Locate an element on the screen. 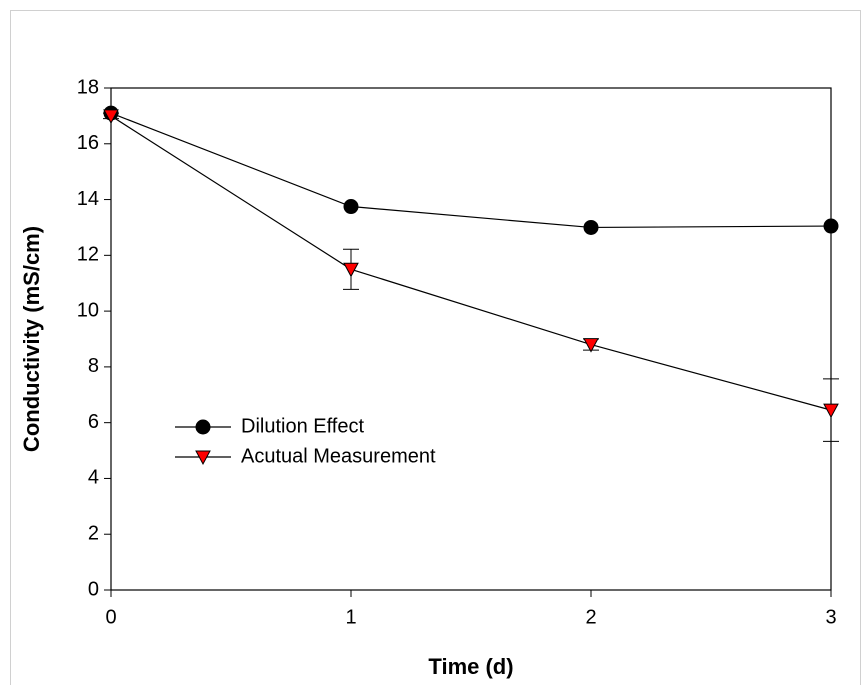 Image resolution: width=865 pixels, height=690 pixels. series-line is located at coordinates (471, 170).